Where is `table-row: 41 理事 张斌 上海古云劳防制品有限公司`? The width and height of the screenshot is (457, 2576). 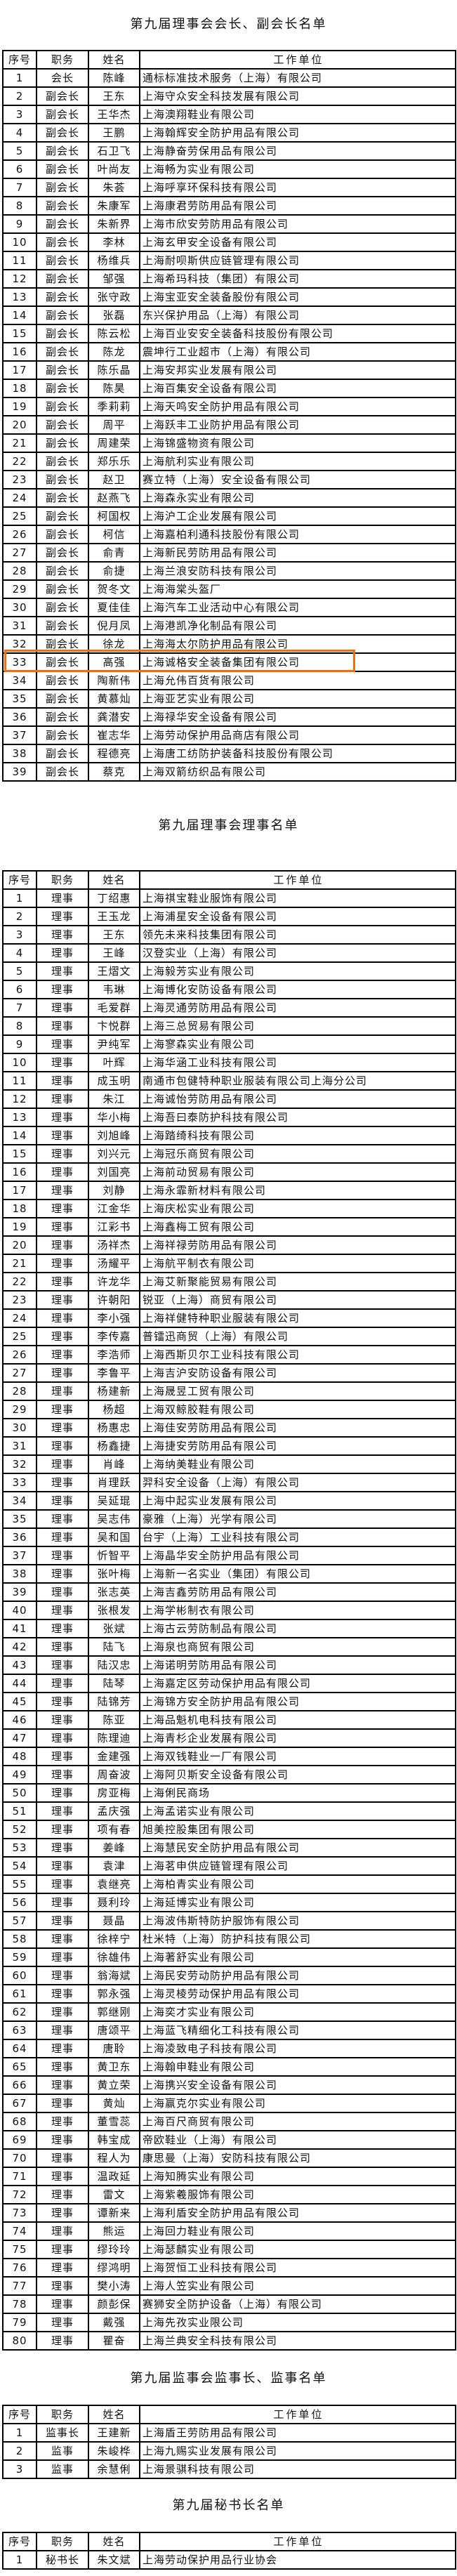 table-row: 41 理事 张斌 上海古云劳防制品有限公司 is located at coordinates (229, 1628).